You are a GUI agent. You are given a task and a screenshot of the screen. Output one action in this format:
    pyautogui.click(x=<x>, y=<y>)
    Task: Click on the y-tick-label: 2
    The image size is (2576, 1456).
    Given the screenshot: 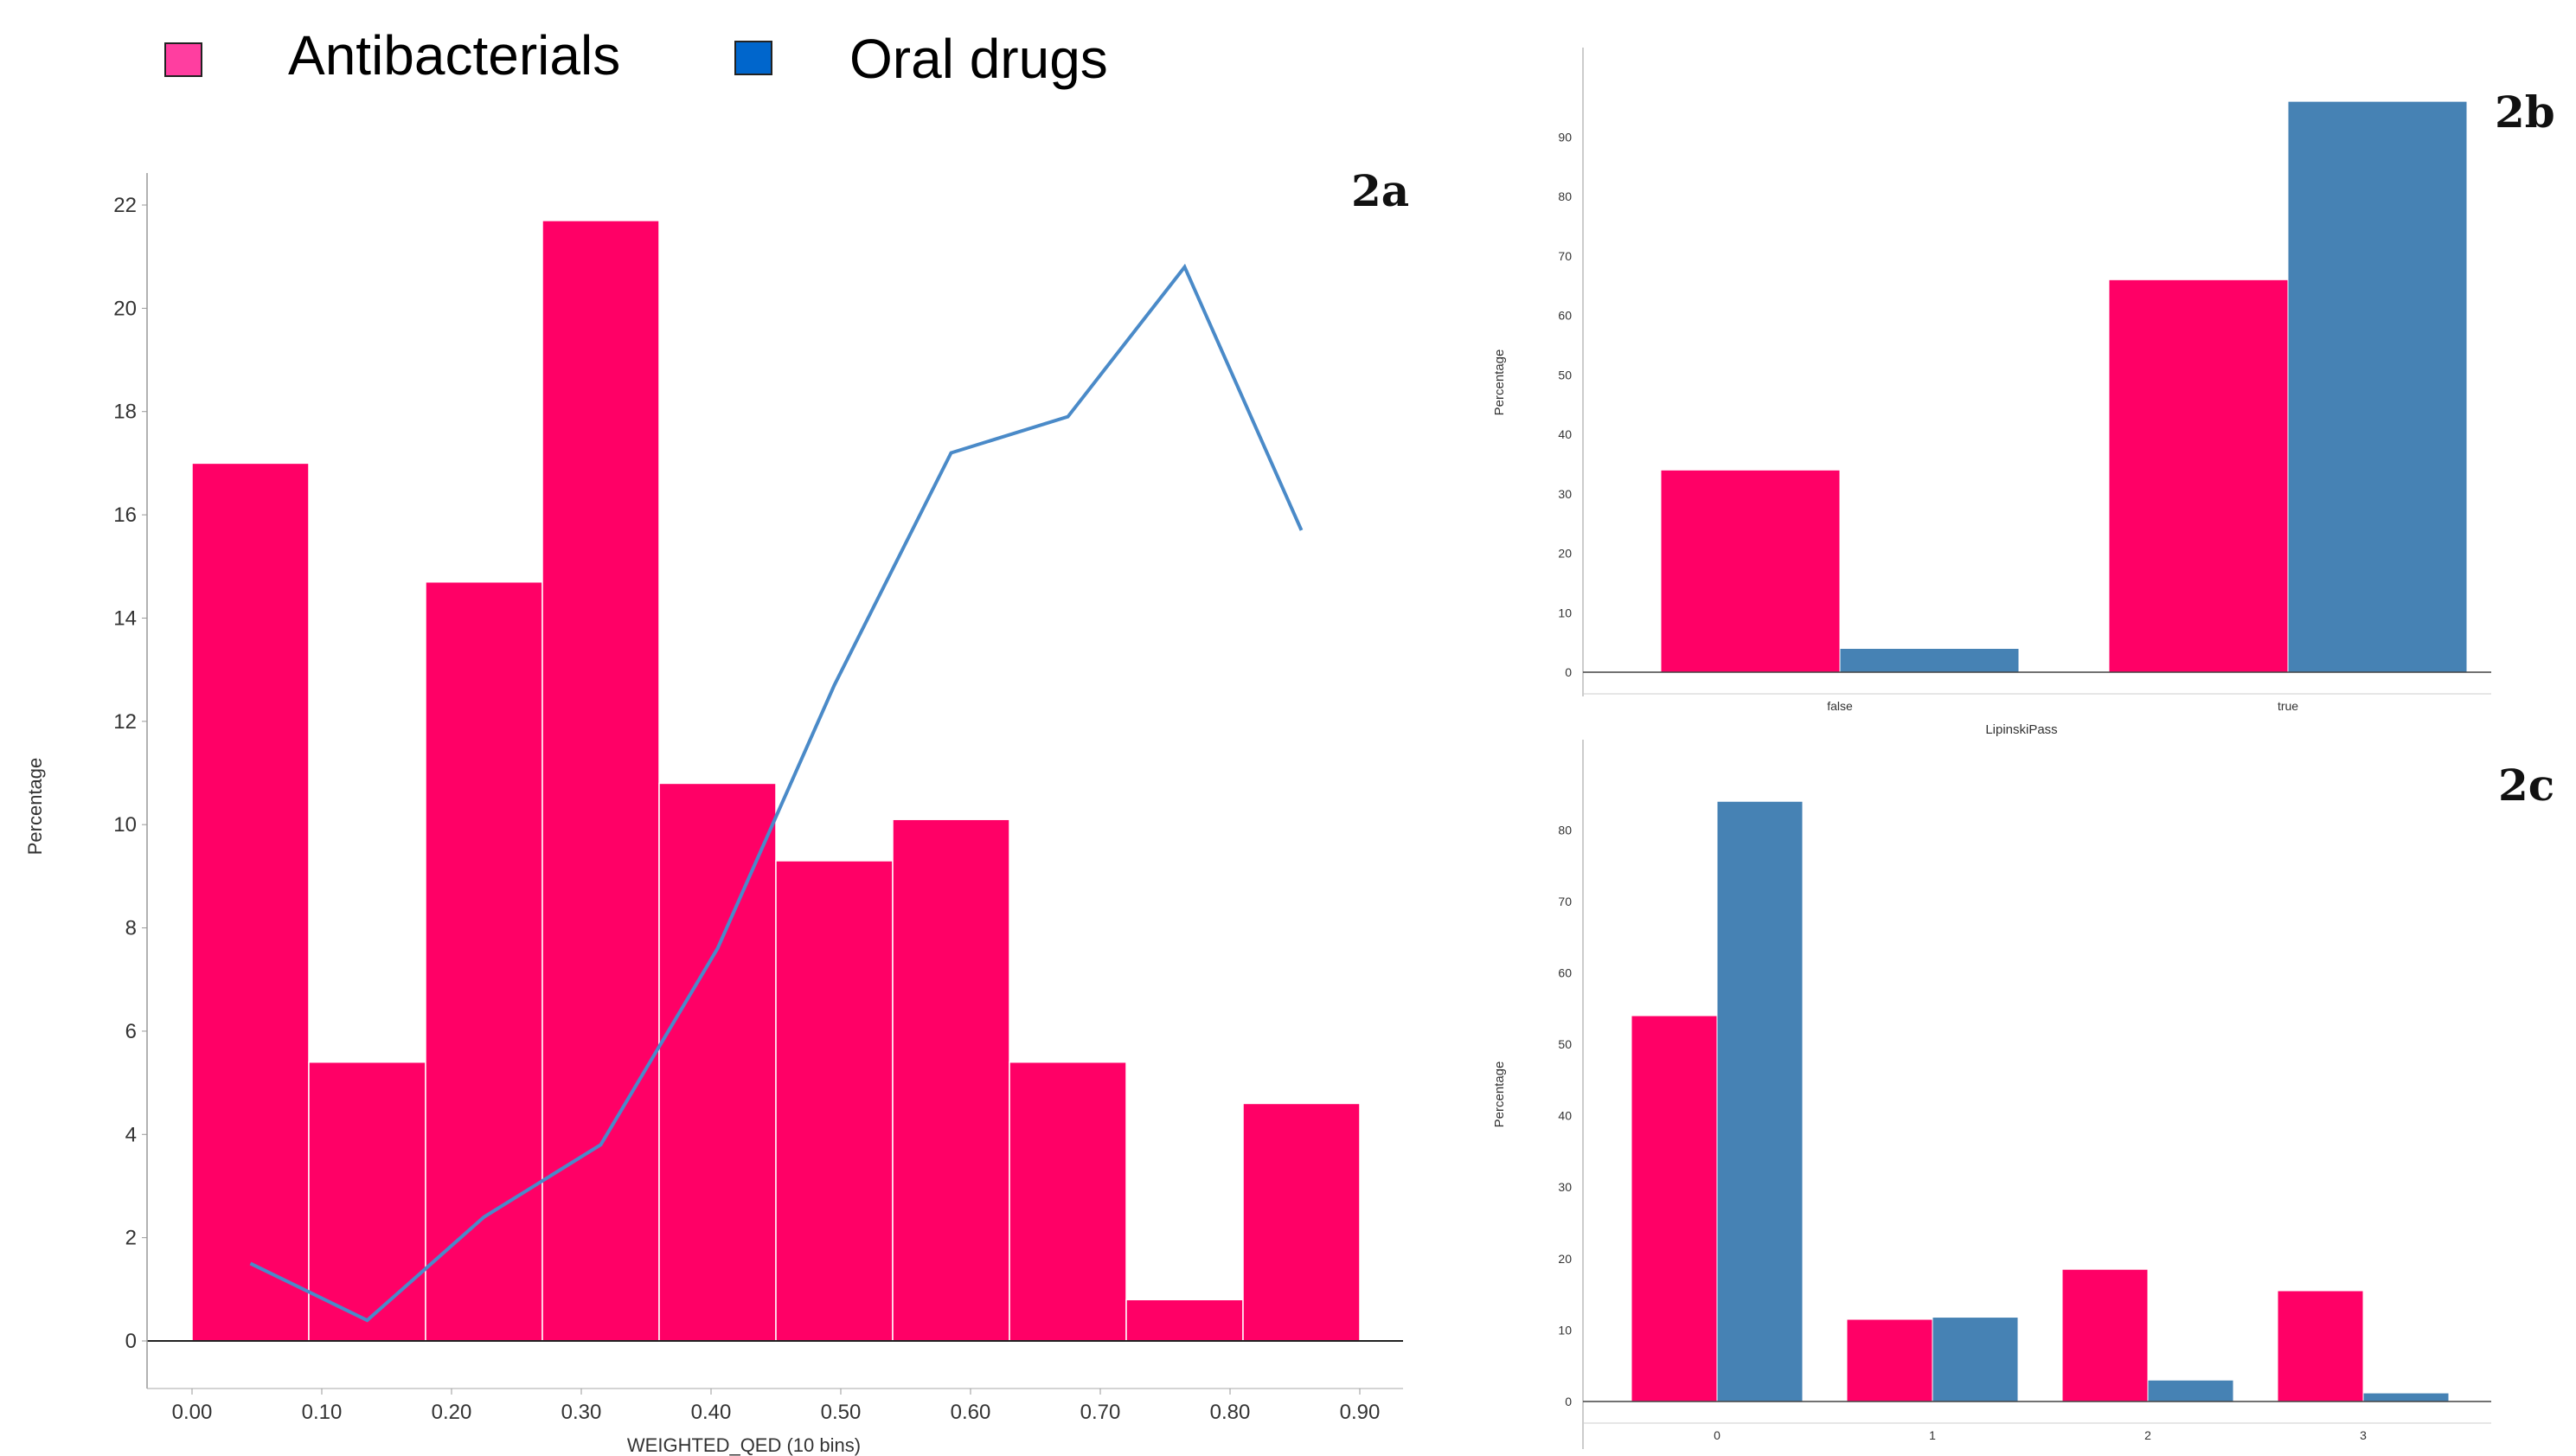 What is the action you would take?
    pyautogui.click(x=131, y=1238)
    